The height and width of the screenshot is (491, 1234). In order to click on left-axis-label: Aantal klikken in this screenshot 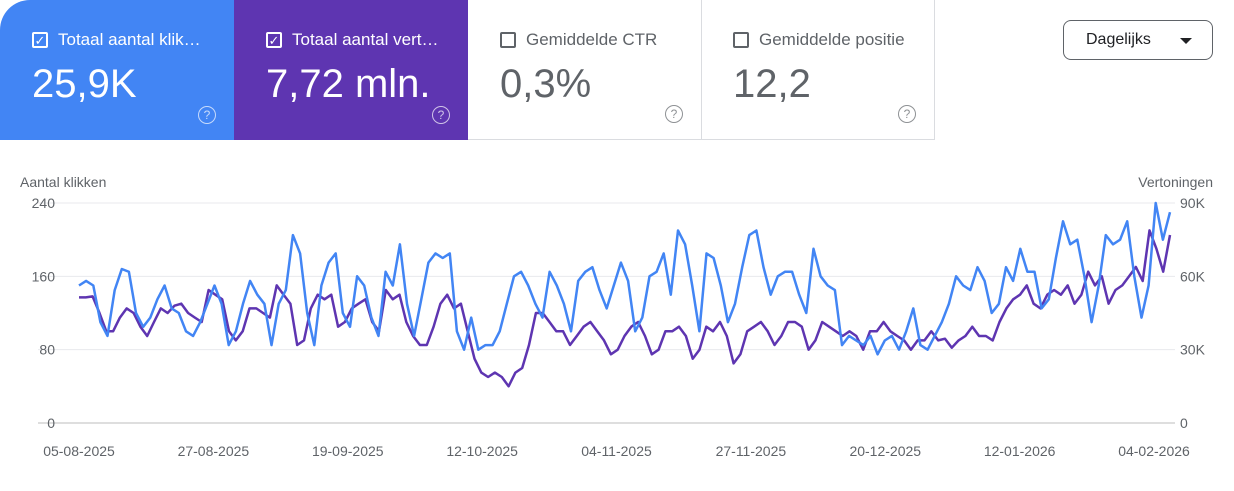, I will do `click(63, 182)`.